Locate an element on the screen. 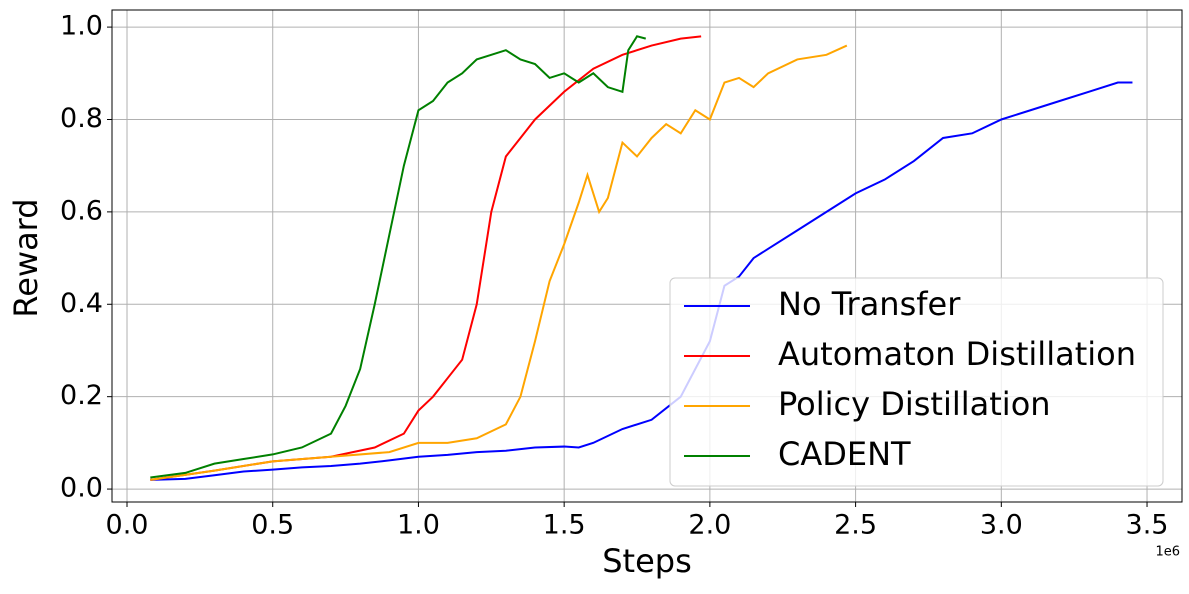 The height and width of the screenshot is (594, 1189). legend-label: No Transfer is located at coordinates (869, 304).